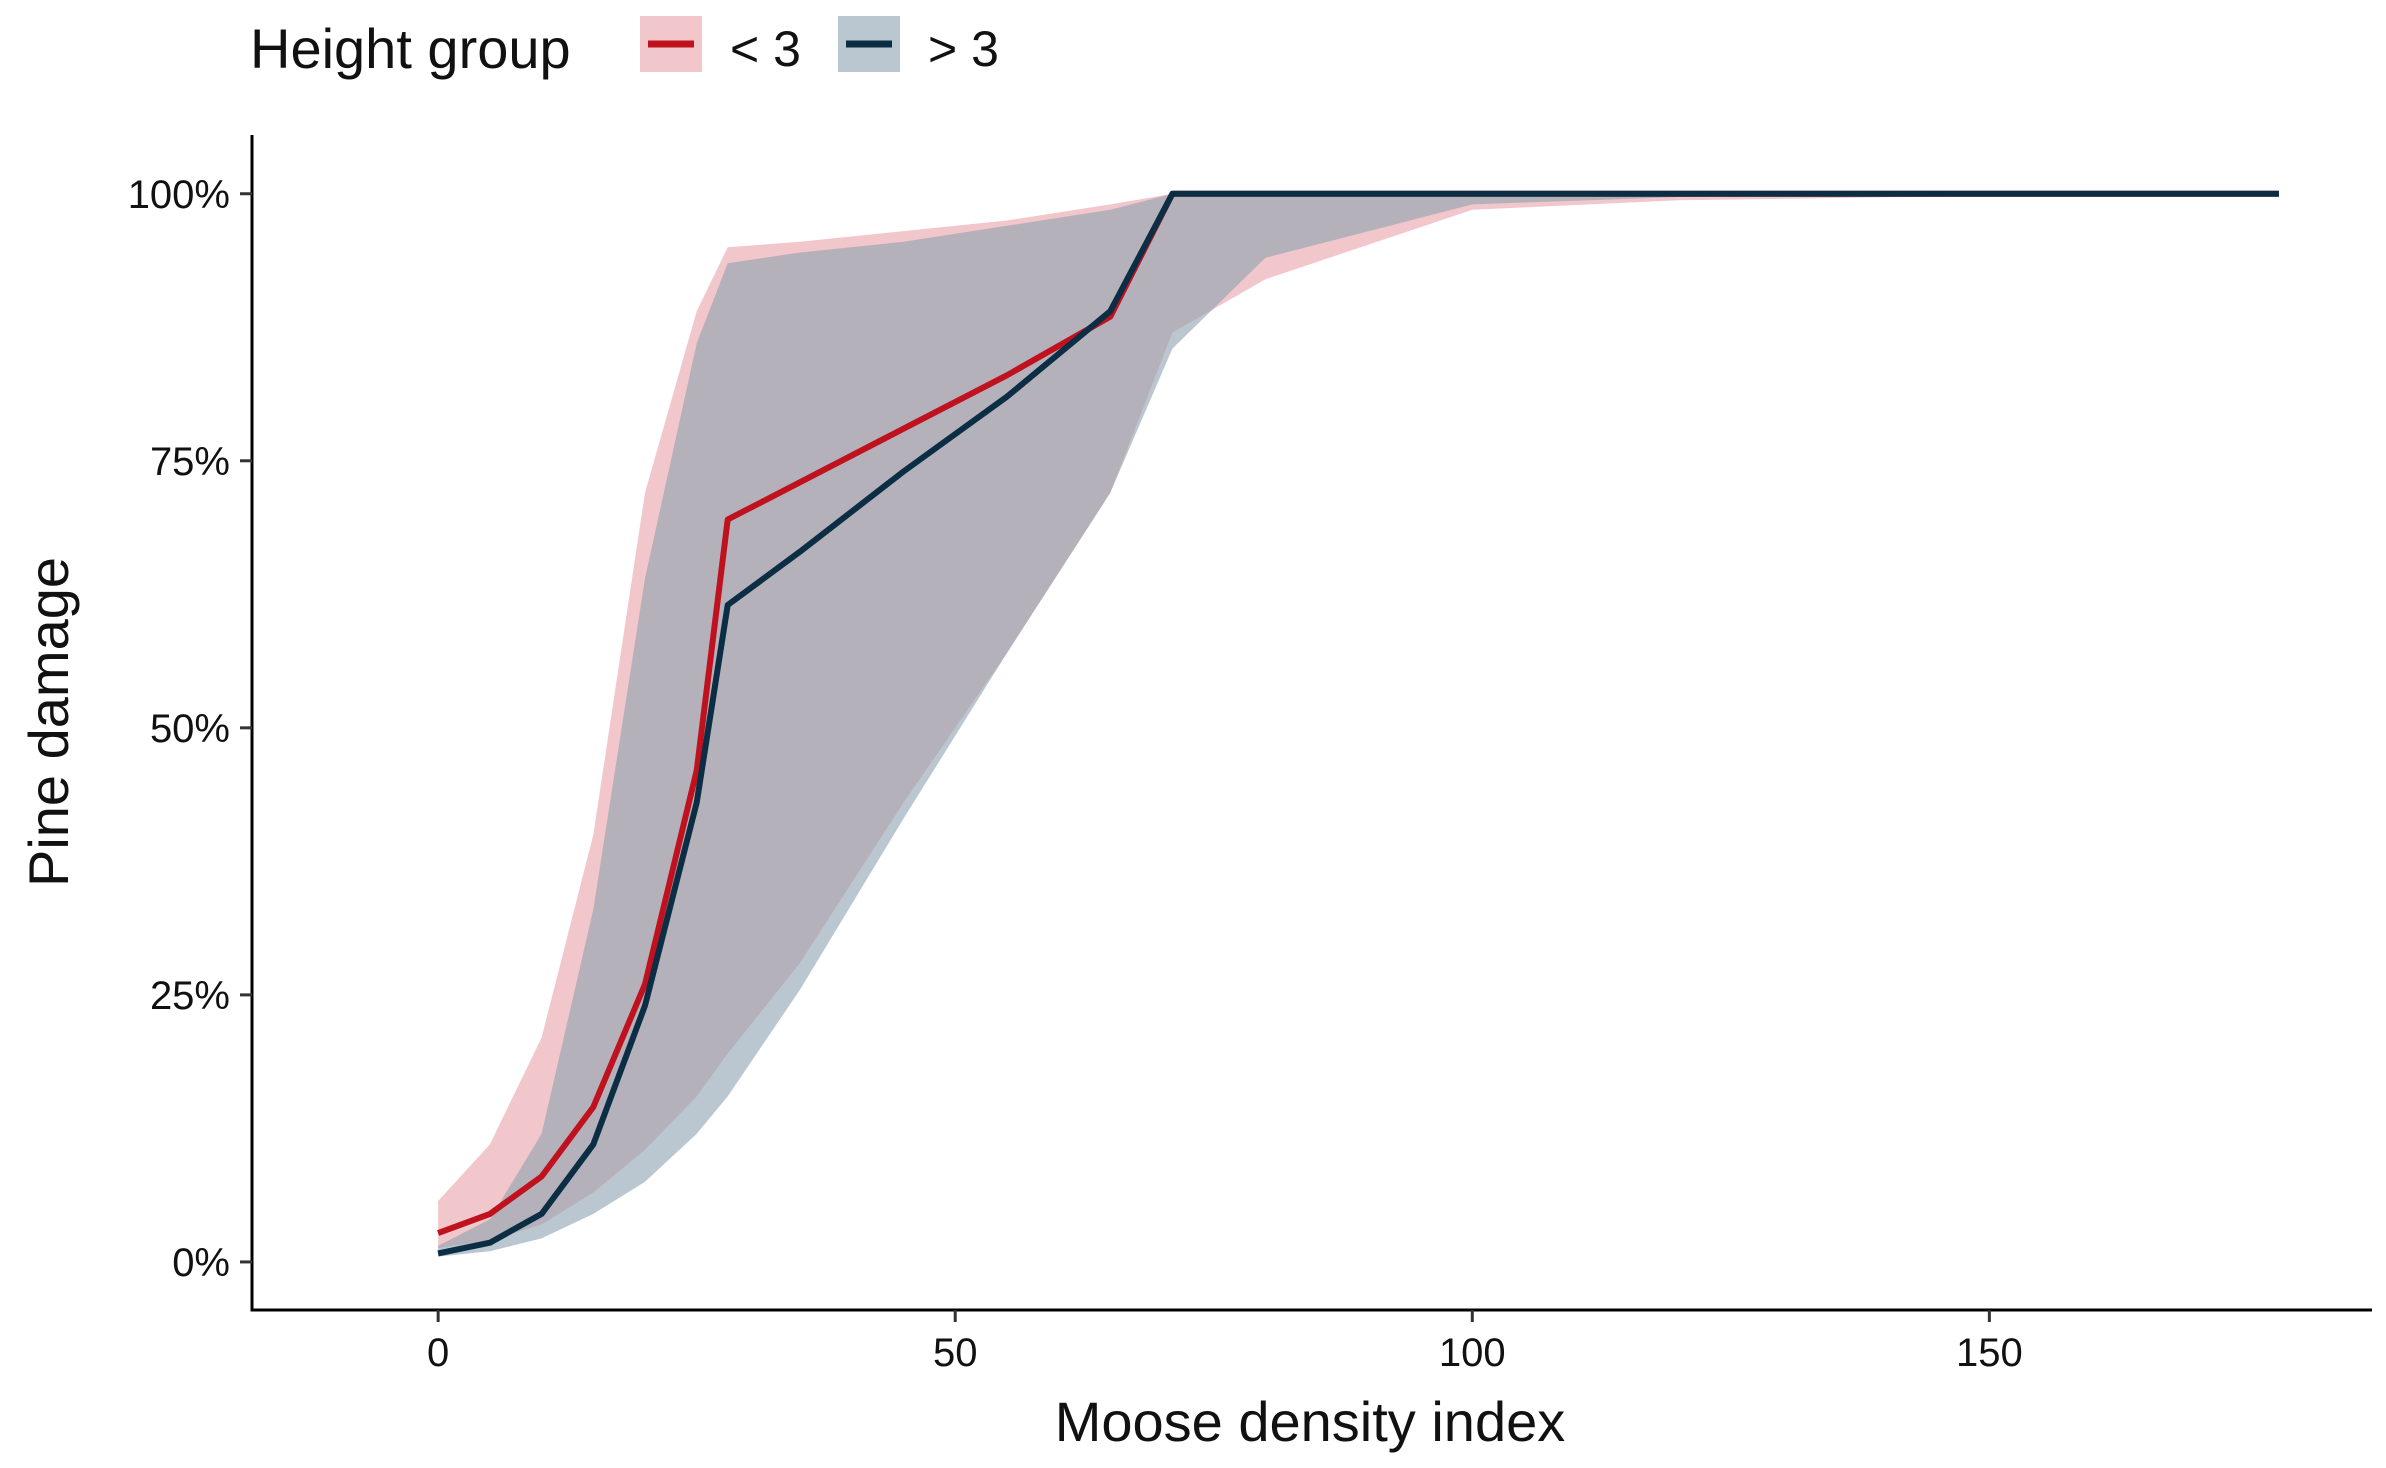  I want to click on legend-title: Height group, so click(410, 48).